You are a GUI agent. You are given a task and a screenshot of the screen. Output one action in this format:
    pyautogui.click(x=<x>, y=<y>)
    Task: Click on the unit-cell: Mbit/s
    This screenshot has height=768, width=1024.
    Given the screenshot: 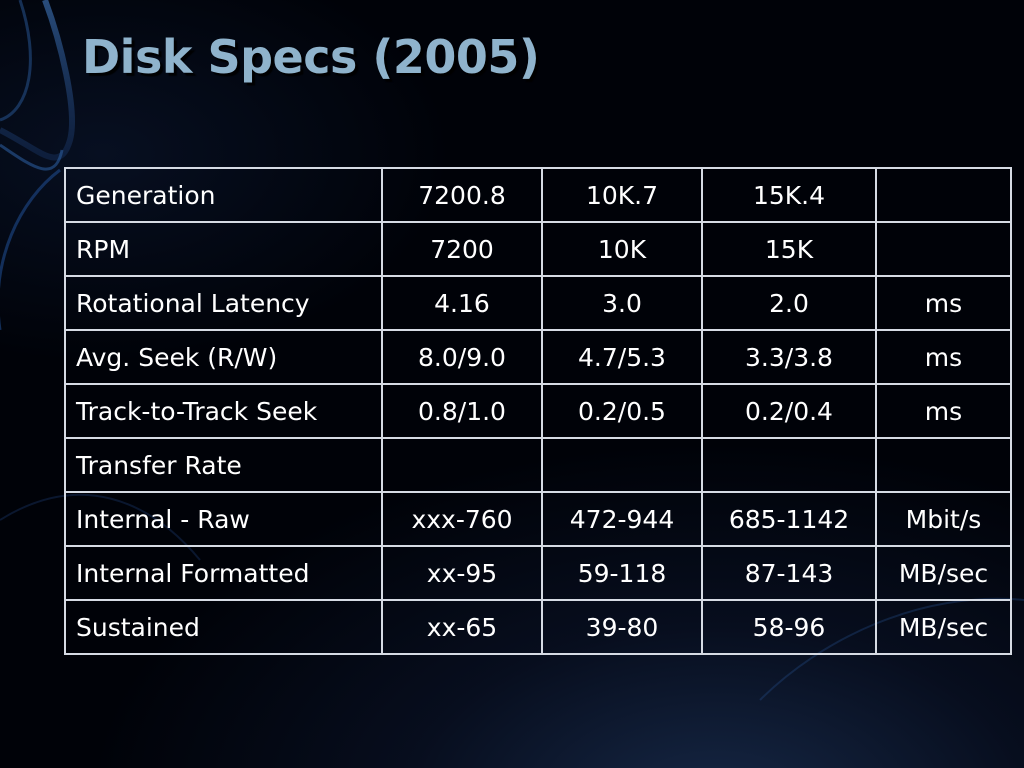 What is the action you would take?
    pyautogui.click(x=943, y=519)
    